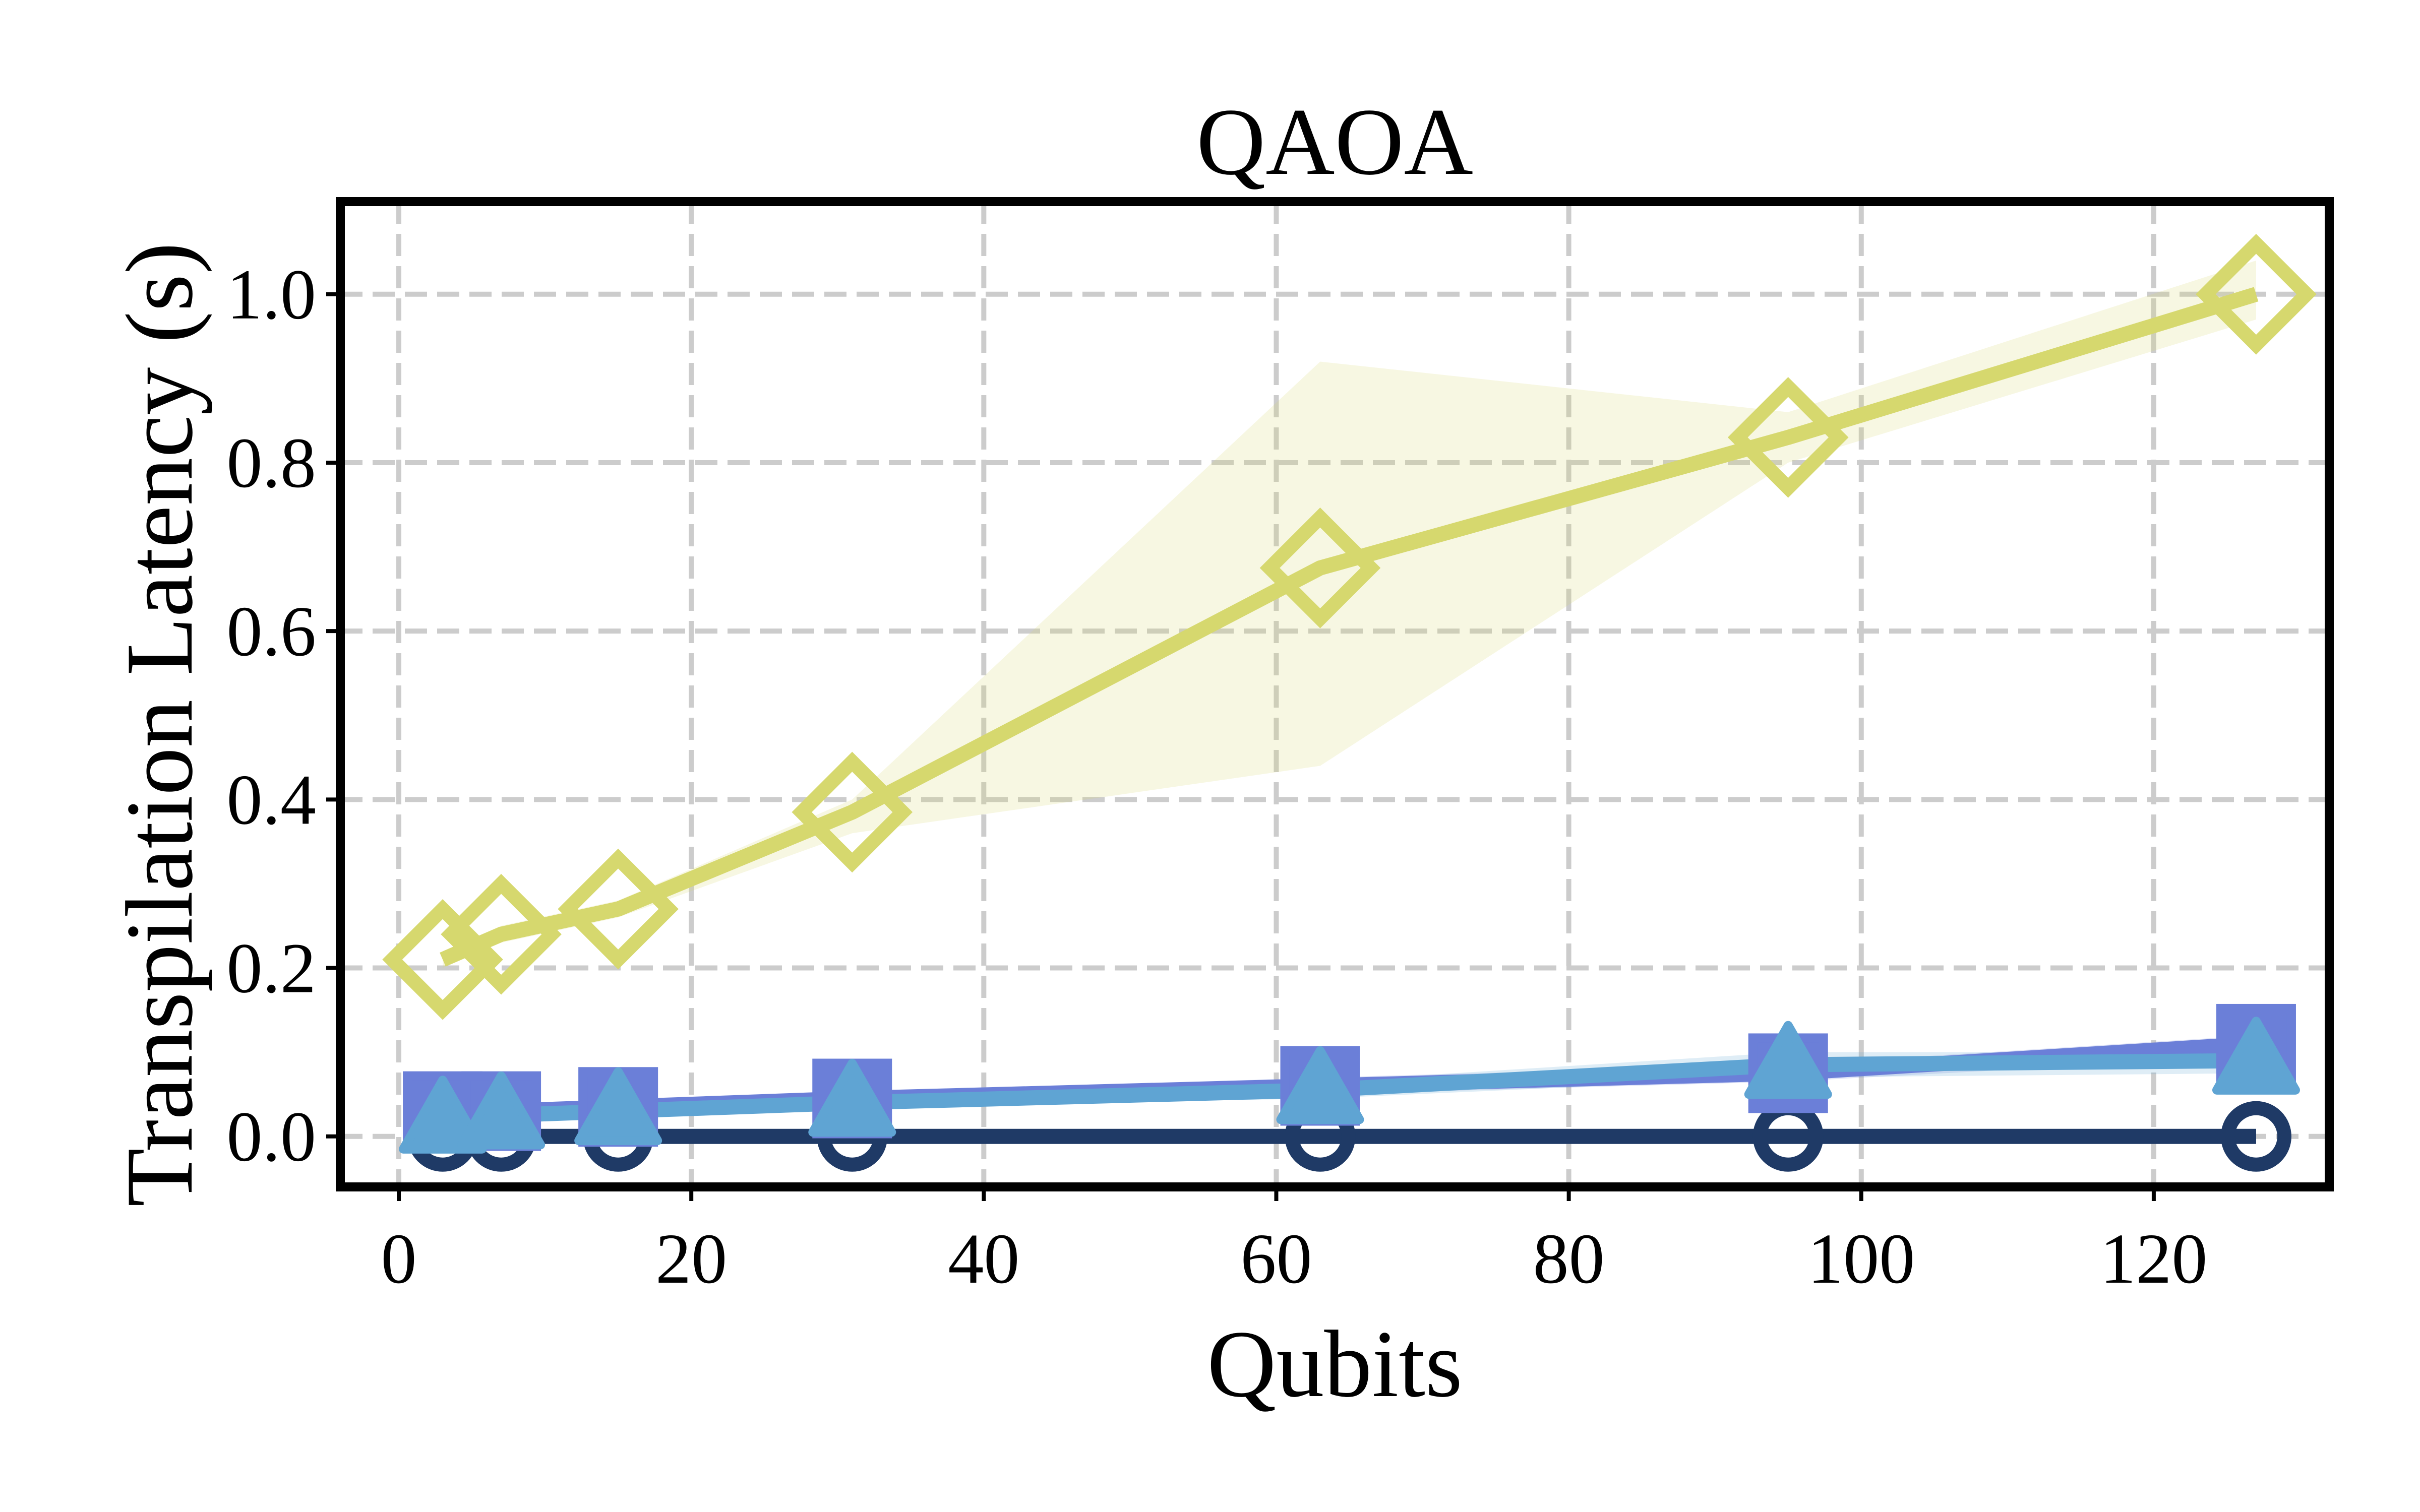  Describe the element at coordinates (2153, 1258) in the screenshot. I see `x-tick-label-6: 120` at that location.